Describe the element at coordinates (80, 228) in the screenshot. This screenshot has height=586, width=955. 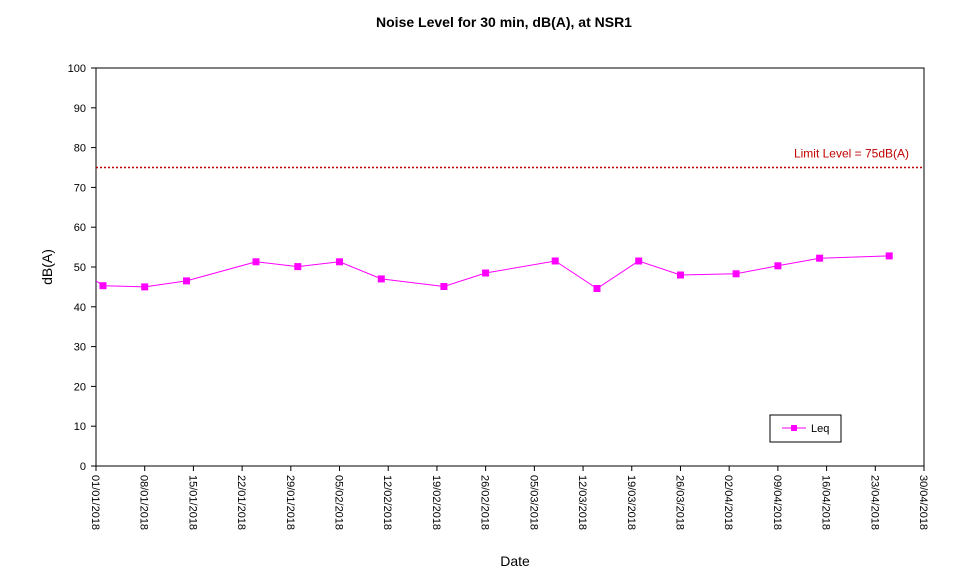
I see `y-tick-label: 60` at that location.